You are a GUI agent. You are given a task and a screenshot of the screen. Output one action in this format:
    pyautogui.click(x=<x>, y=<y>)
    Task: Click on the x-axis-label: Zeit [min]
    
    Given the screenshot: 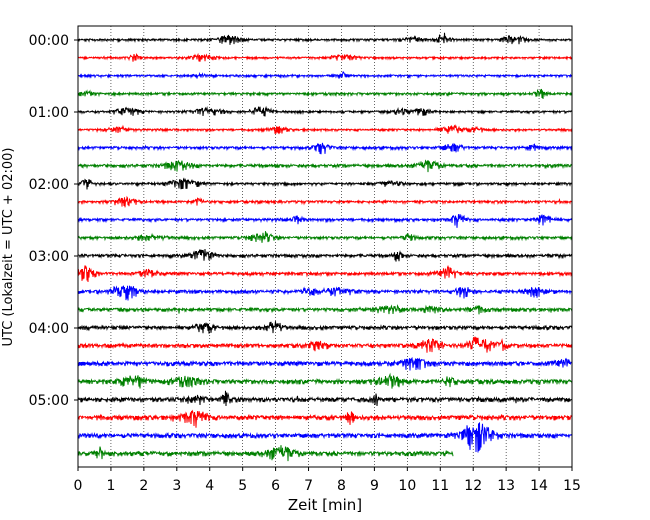 What is the action you would take?
    pyautogui.click(x=325, y=505)
    